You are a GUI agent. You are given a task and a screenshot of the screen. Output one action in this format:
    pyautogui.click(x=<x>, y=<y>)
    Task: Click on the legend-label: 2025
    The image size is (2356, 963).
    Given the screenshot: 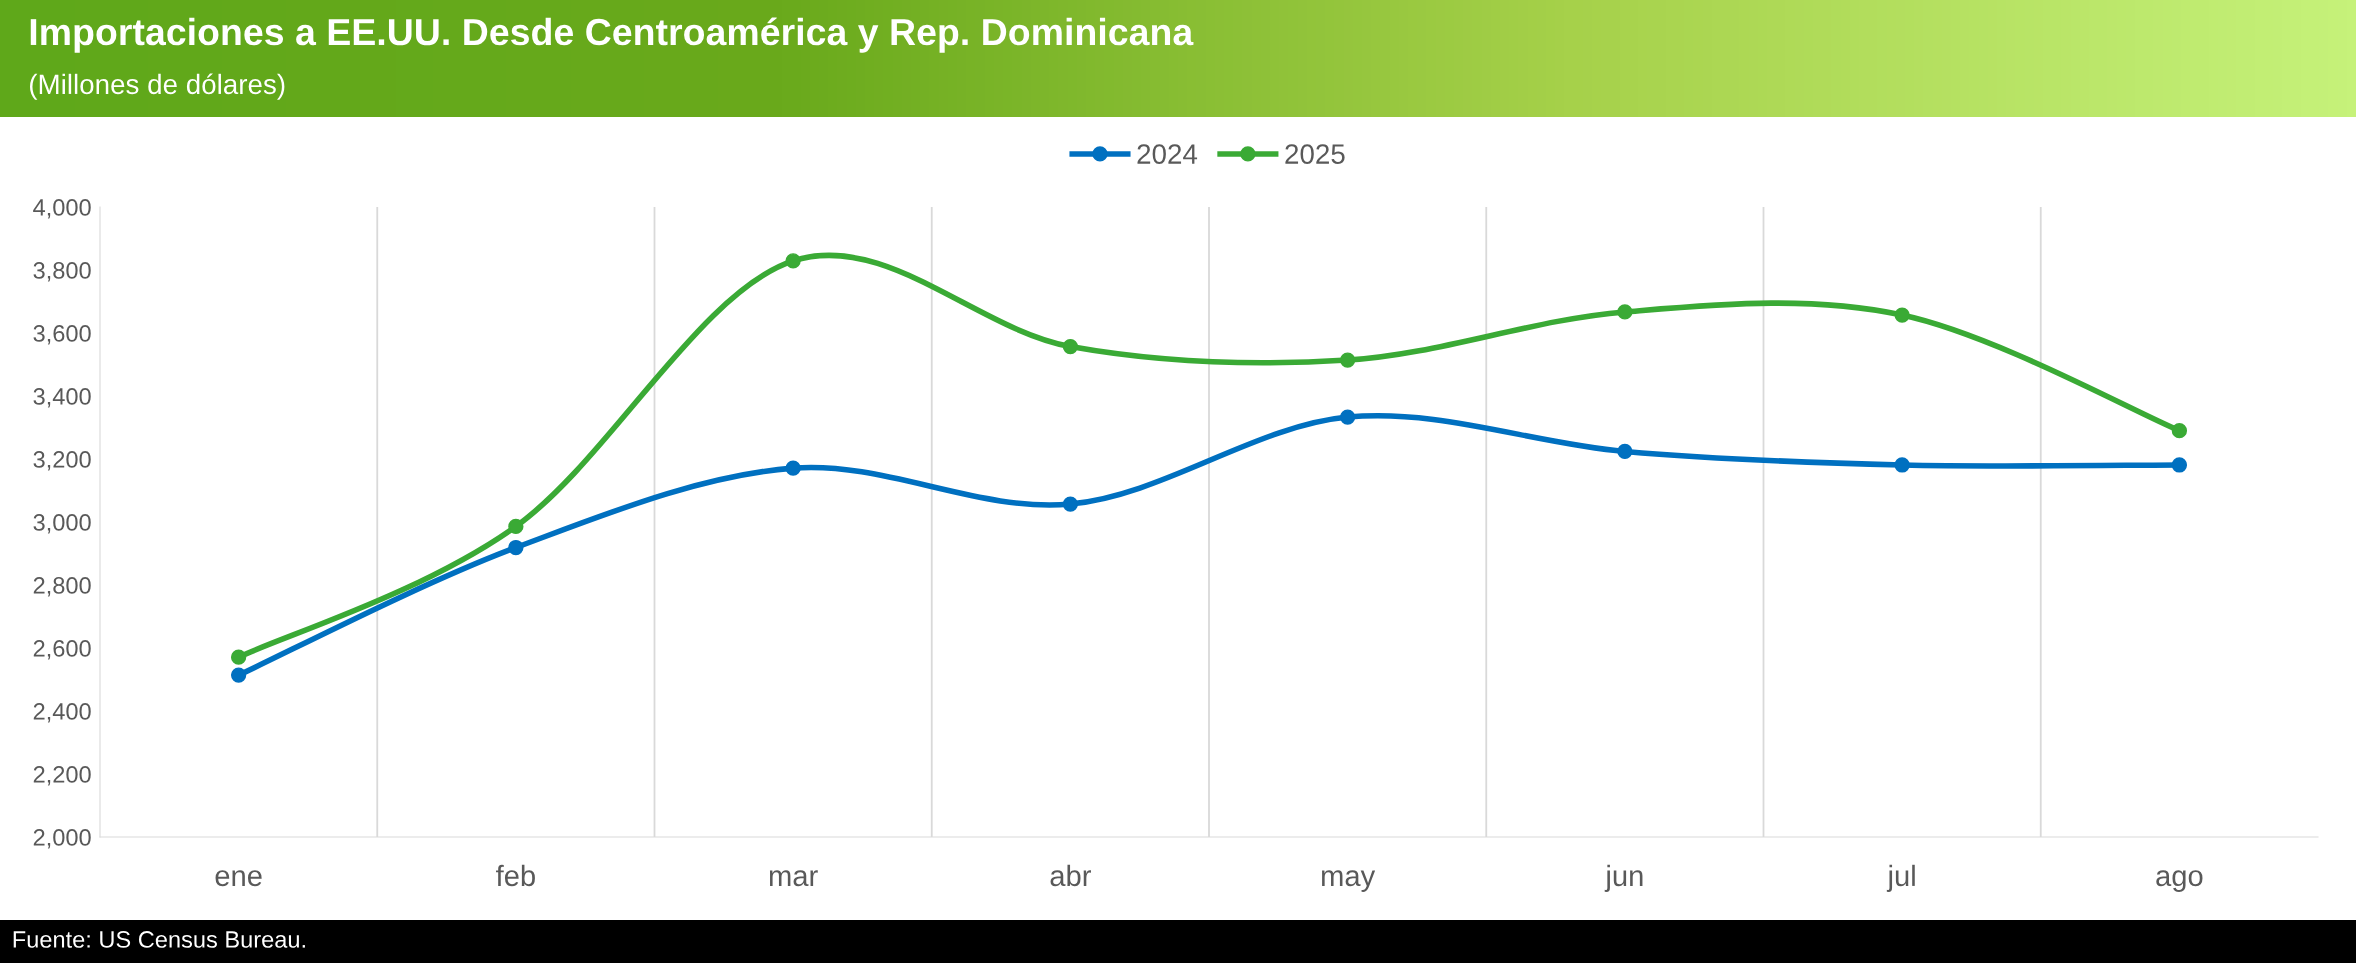 What is the action you would take?
    pyautogui.click(x=1315, y=154)
    